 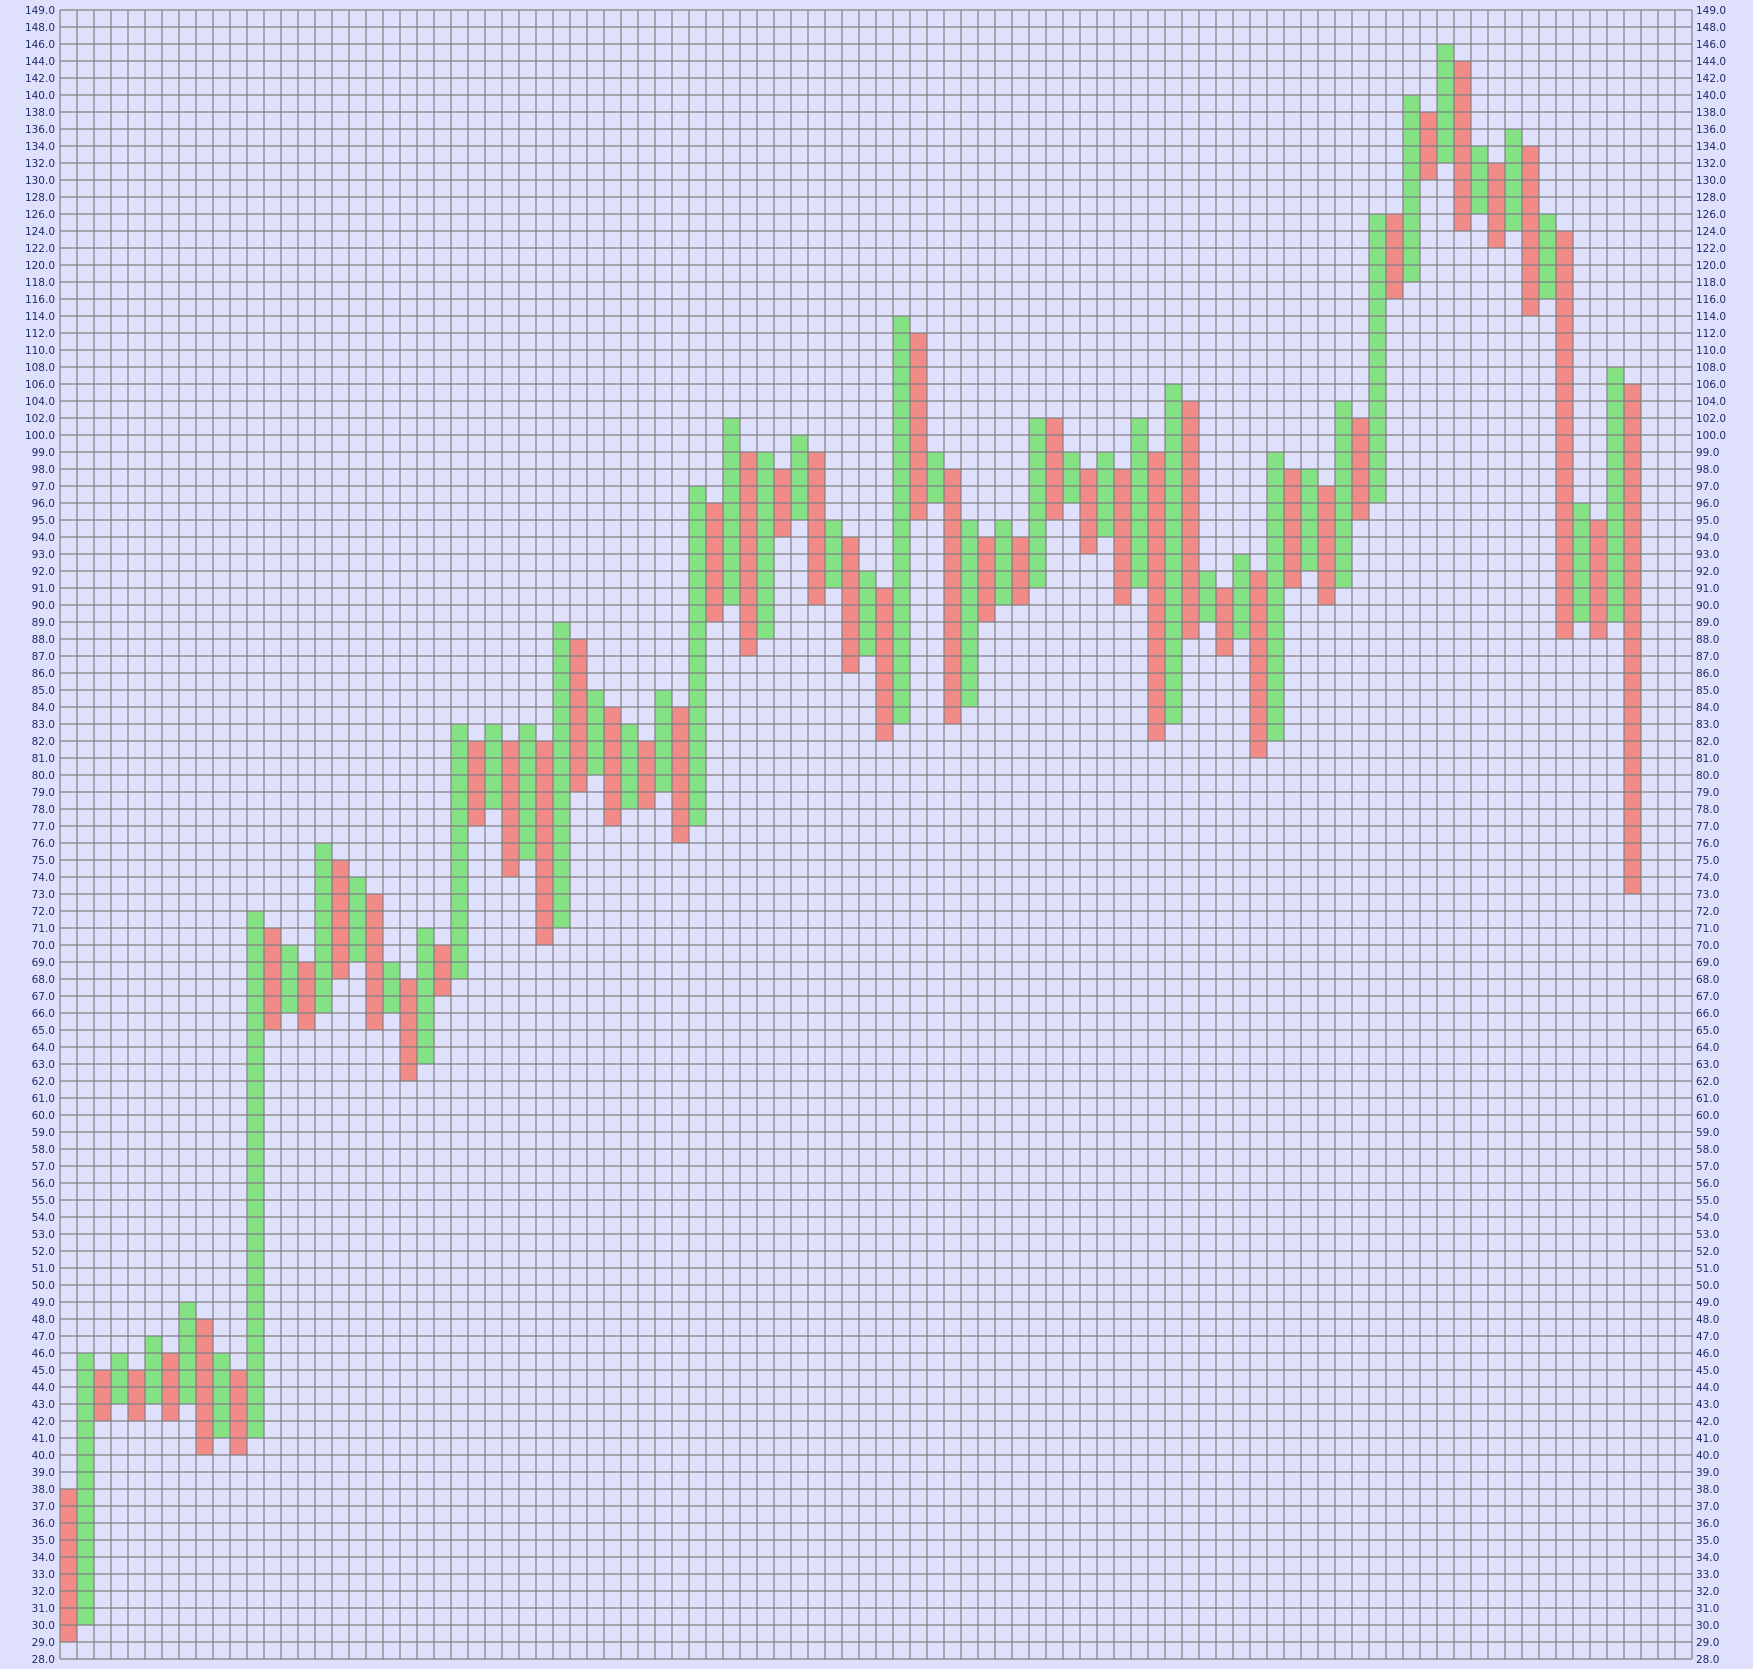 I want to click on y-tick-label-right: 134.0, so click(x=1711, y=147).